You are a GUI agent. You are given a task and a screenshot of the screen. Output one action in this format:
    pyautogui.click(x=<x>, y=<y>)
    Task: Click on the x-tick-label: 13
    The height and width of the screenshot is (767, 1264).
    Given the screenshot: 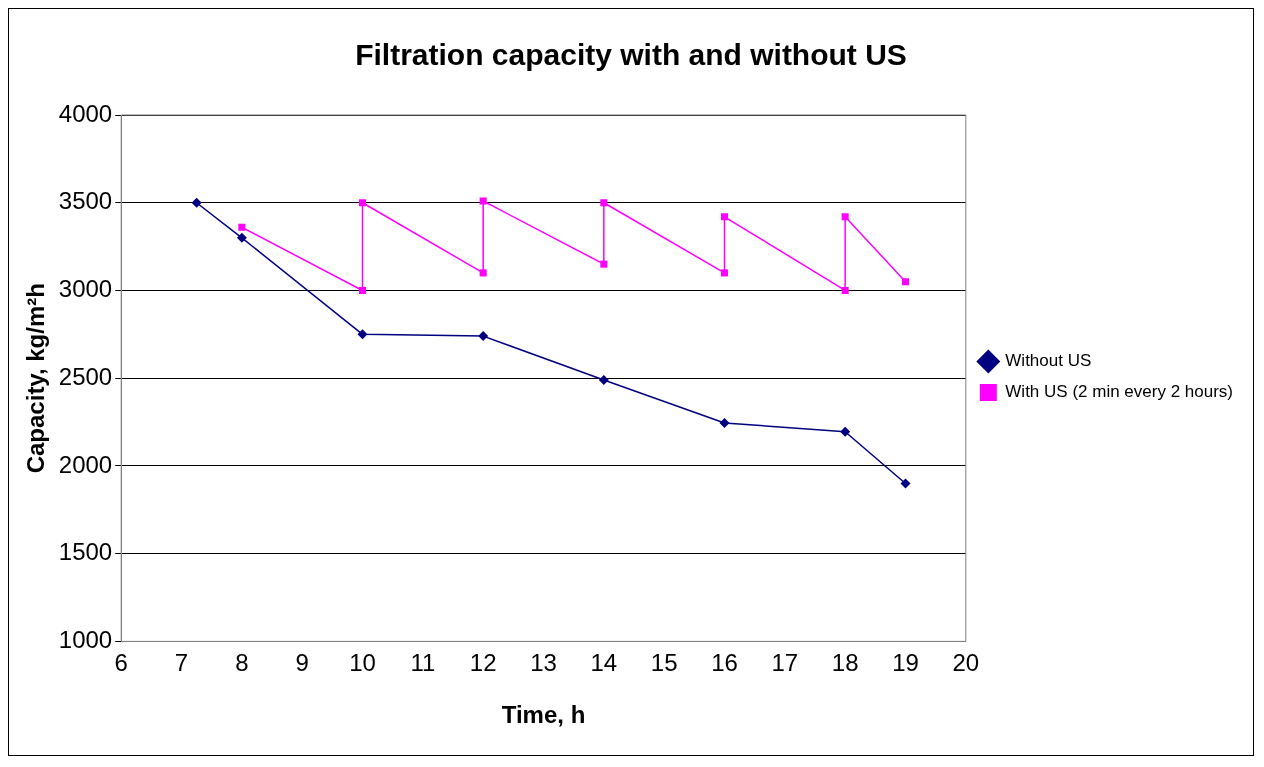 What is the action you would take?
    pyautogui.click(x=543, y=663)
    